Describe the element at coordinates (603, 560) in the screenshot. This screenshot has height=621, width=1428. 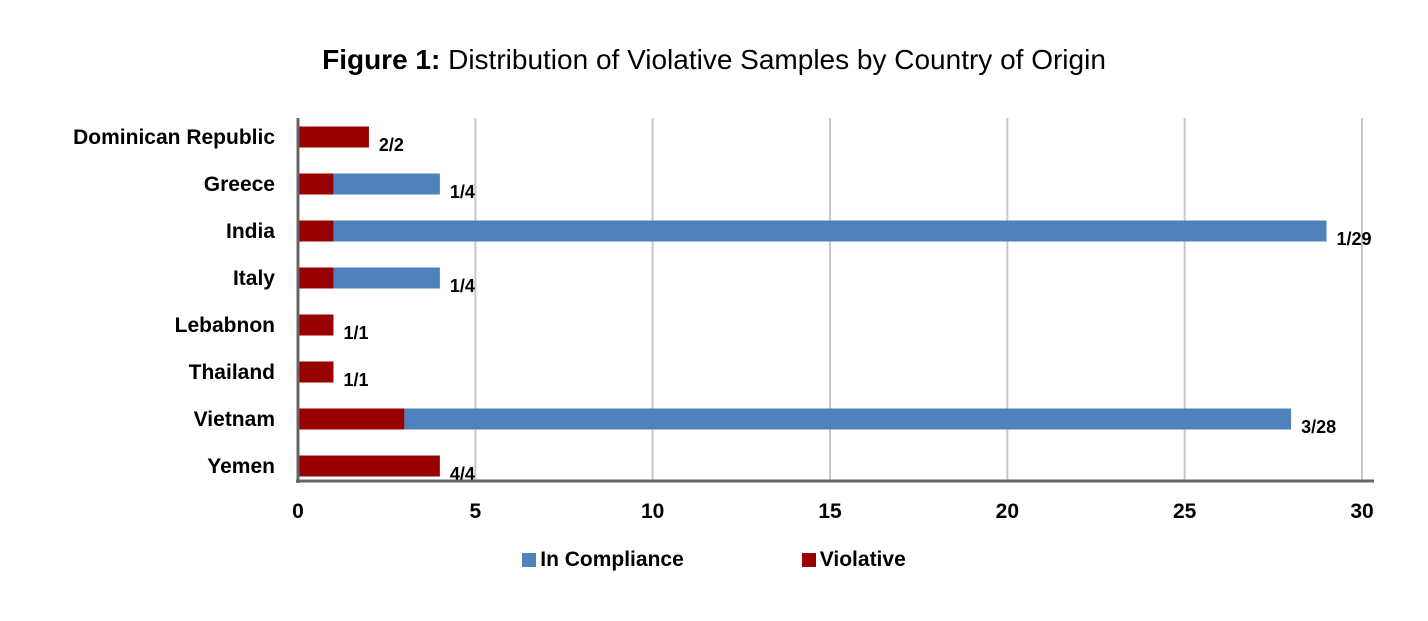
I see `legend-in-compliance: In Compliance` at that location.